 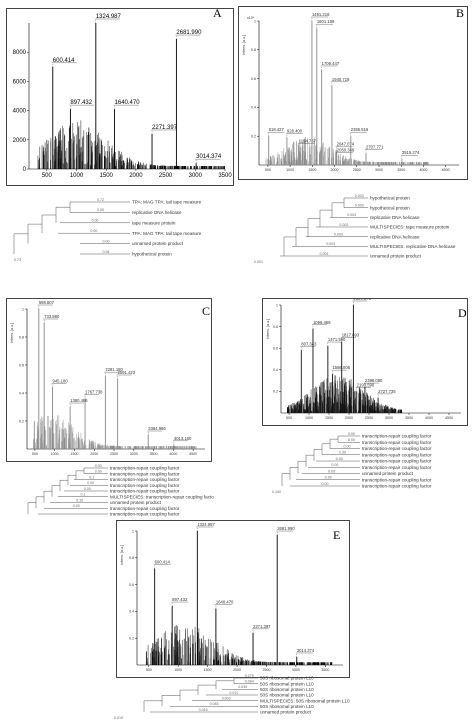 What do you see at coordinates (305, 700) in the screenshot?
I see `tree-leaf-label: MULTISPECIES: 50S ribosomal protein L10` at bounding box center [305, 700].